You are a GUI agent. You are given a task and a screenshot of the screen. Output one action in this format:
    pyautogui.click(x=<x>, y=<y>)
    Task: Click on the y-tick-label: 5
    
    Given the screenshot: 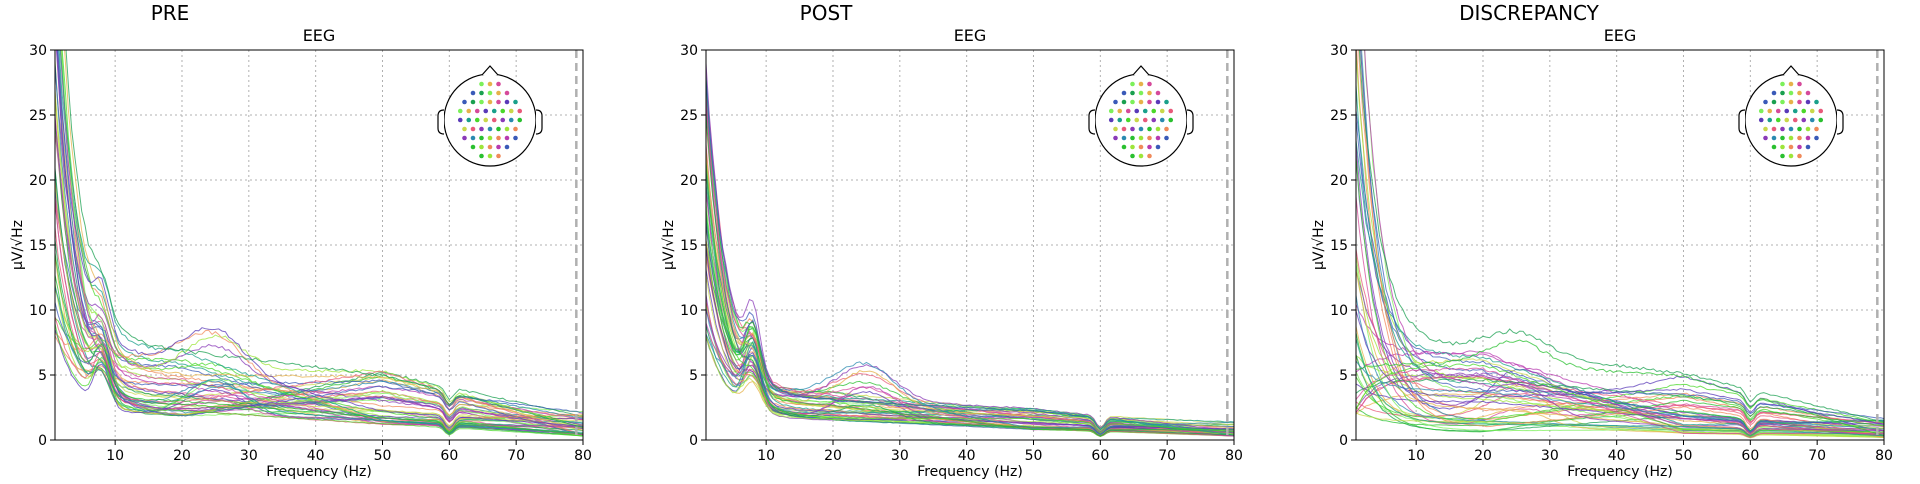 What is the action you would take?
    pyautogui.click(x=693, y=376)
    